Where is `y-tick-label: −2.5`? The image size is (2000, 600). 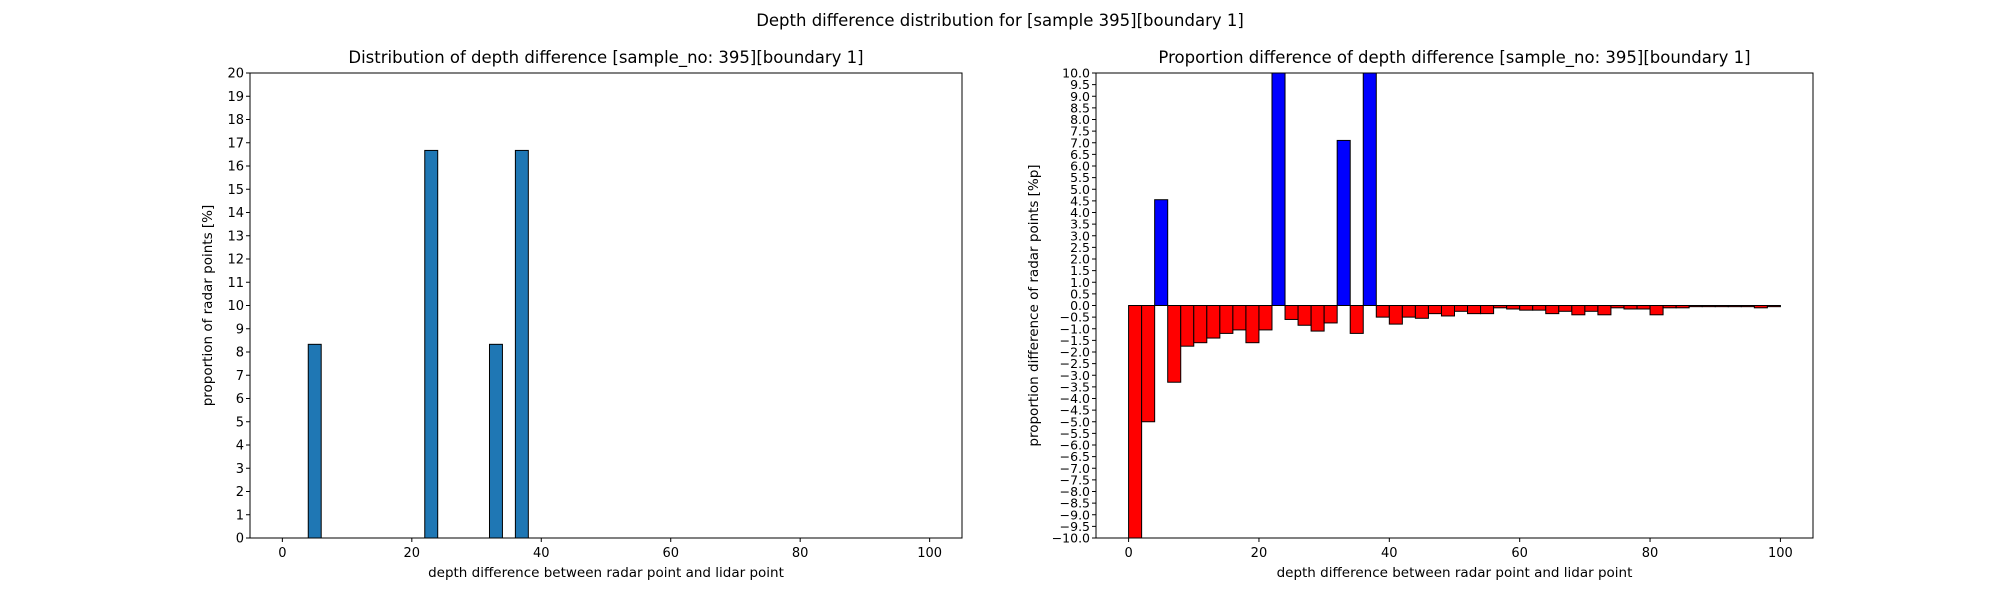 y-tick-label: −2.5 is located at coordinates (1075, 363).